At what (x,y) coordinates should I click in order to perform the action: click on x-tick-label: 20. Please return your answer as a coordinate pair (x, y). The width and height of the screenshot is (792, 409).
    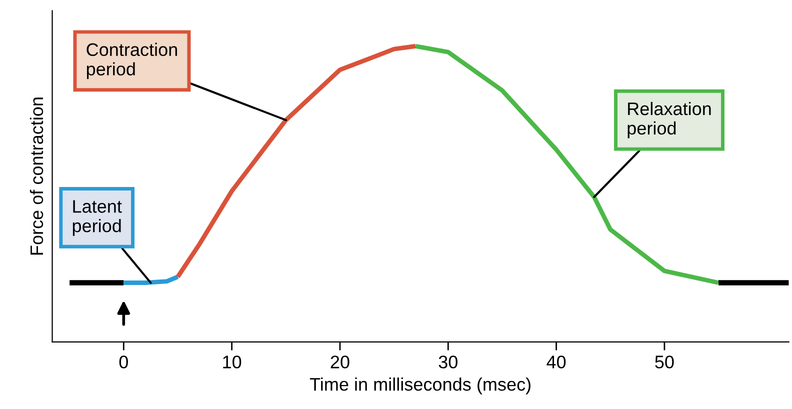
    Looking at the image, I should click on (340, 362).